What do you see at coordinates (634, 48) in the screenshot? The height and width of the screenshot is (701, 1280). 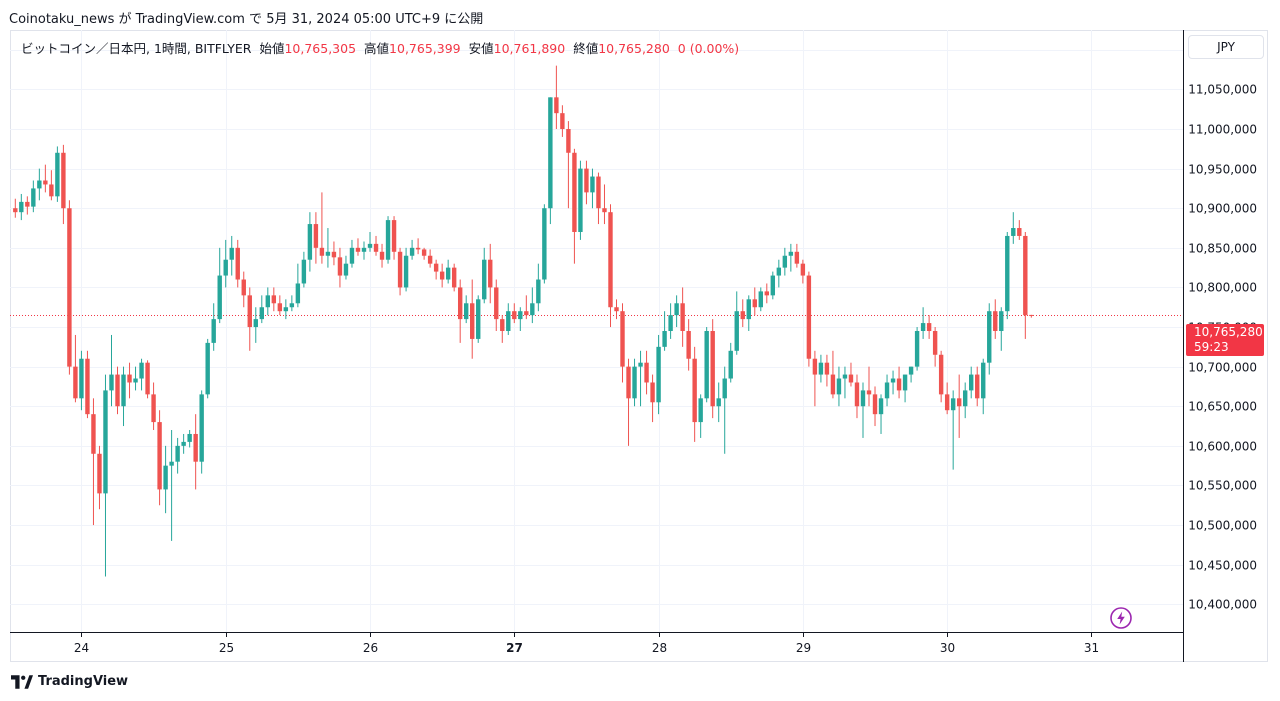 I see `legend-close-value: 10,765,280` at bounding box center [634, 48].